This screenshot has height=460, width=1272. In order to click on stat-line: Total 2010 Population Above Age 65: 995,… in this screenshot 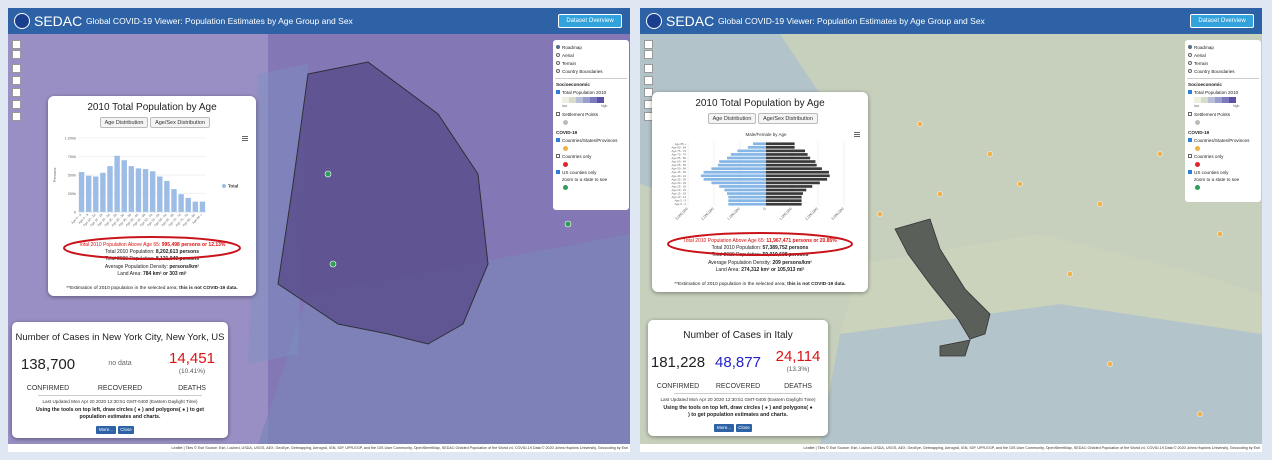, I will do `click(152, 245)`.